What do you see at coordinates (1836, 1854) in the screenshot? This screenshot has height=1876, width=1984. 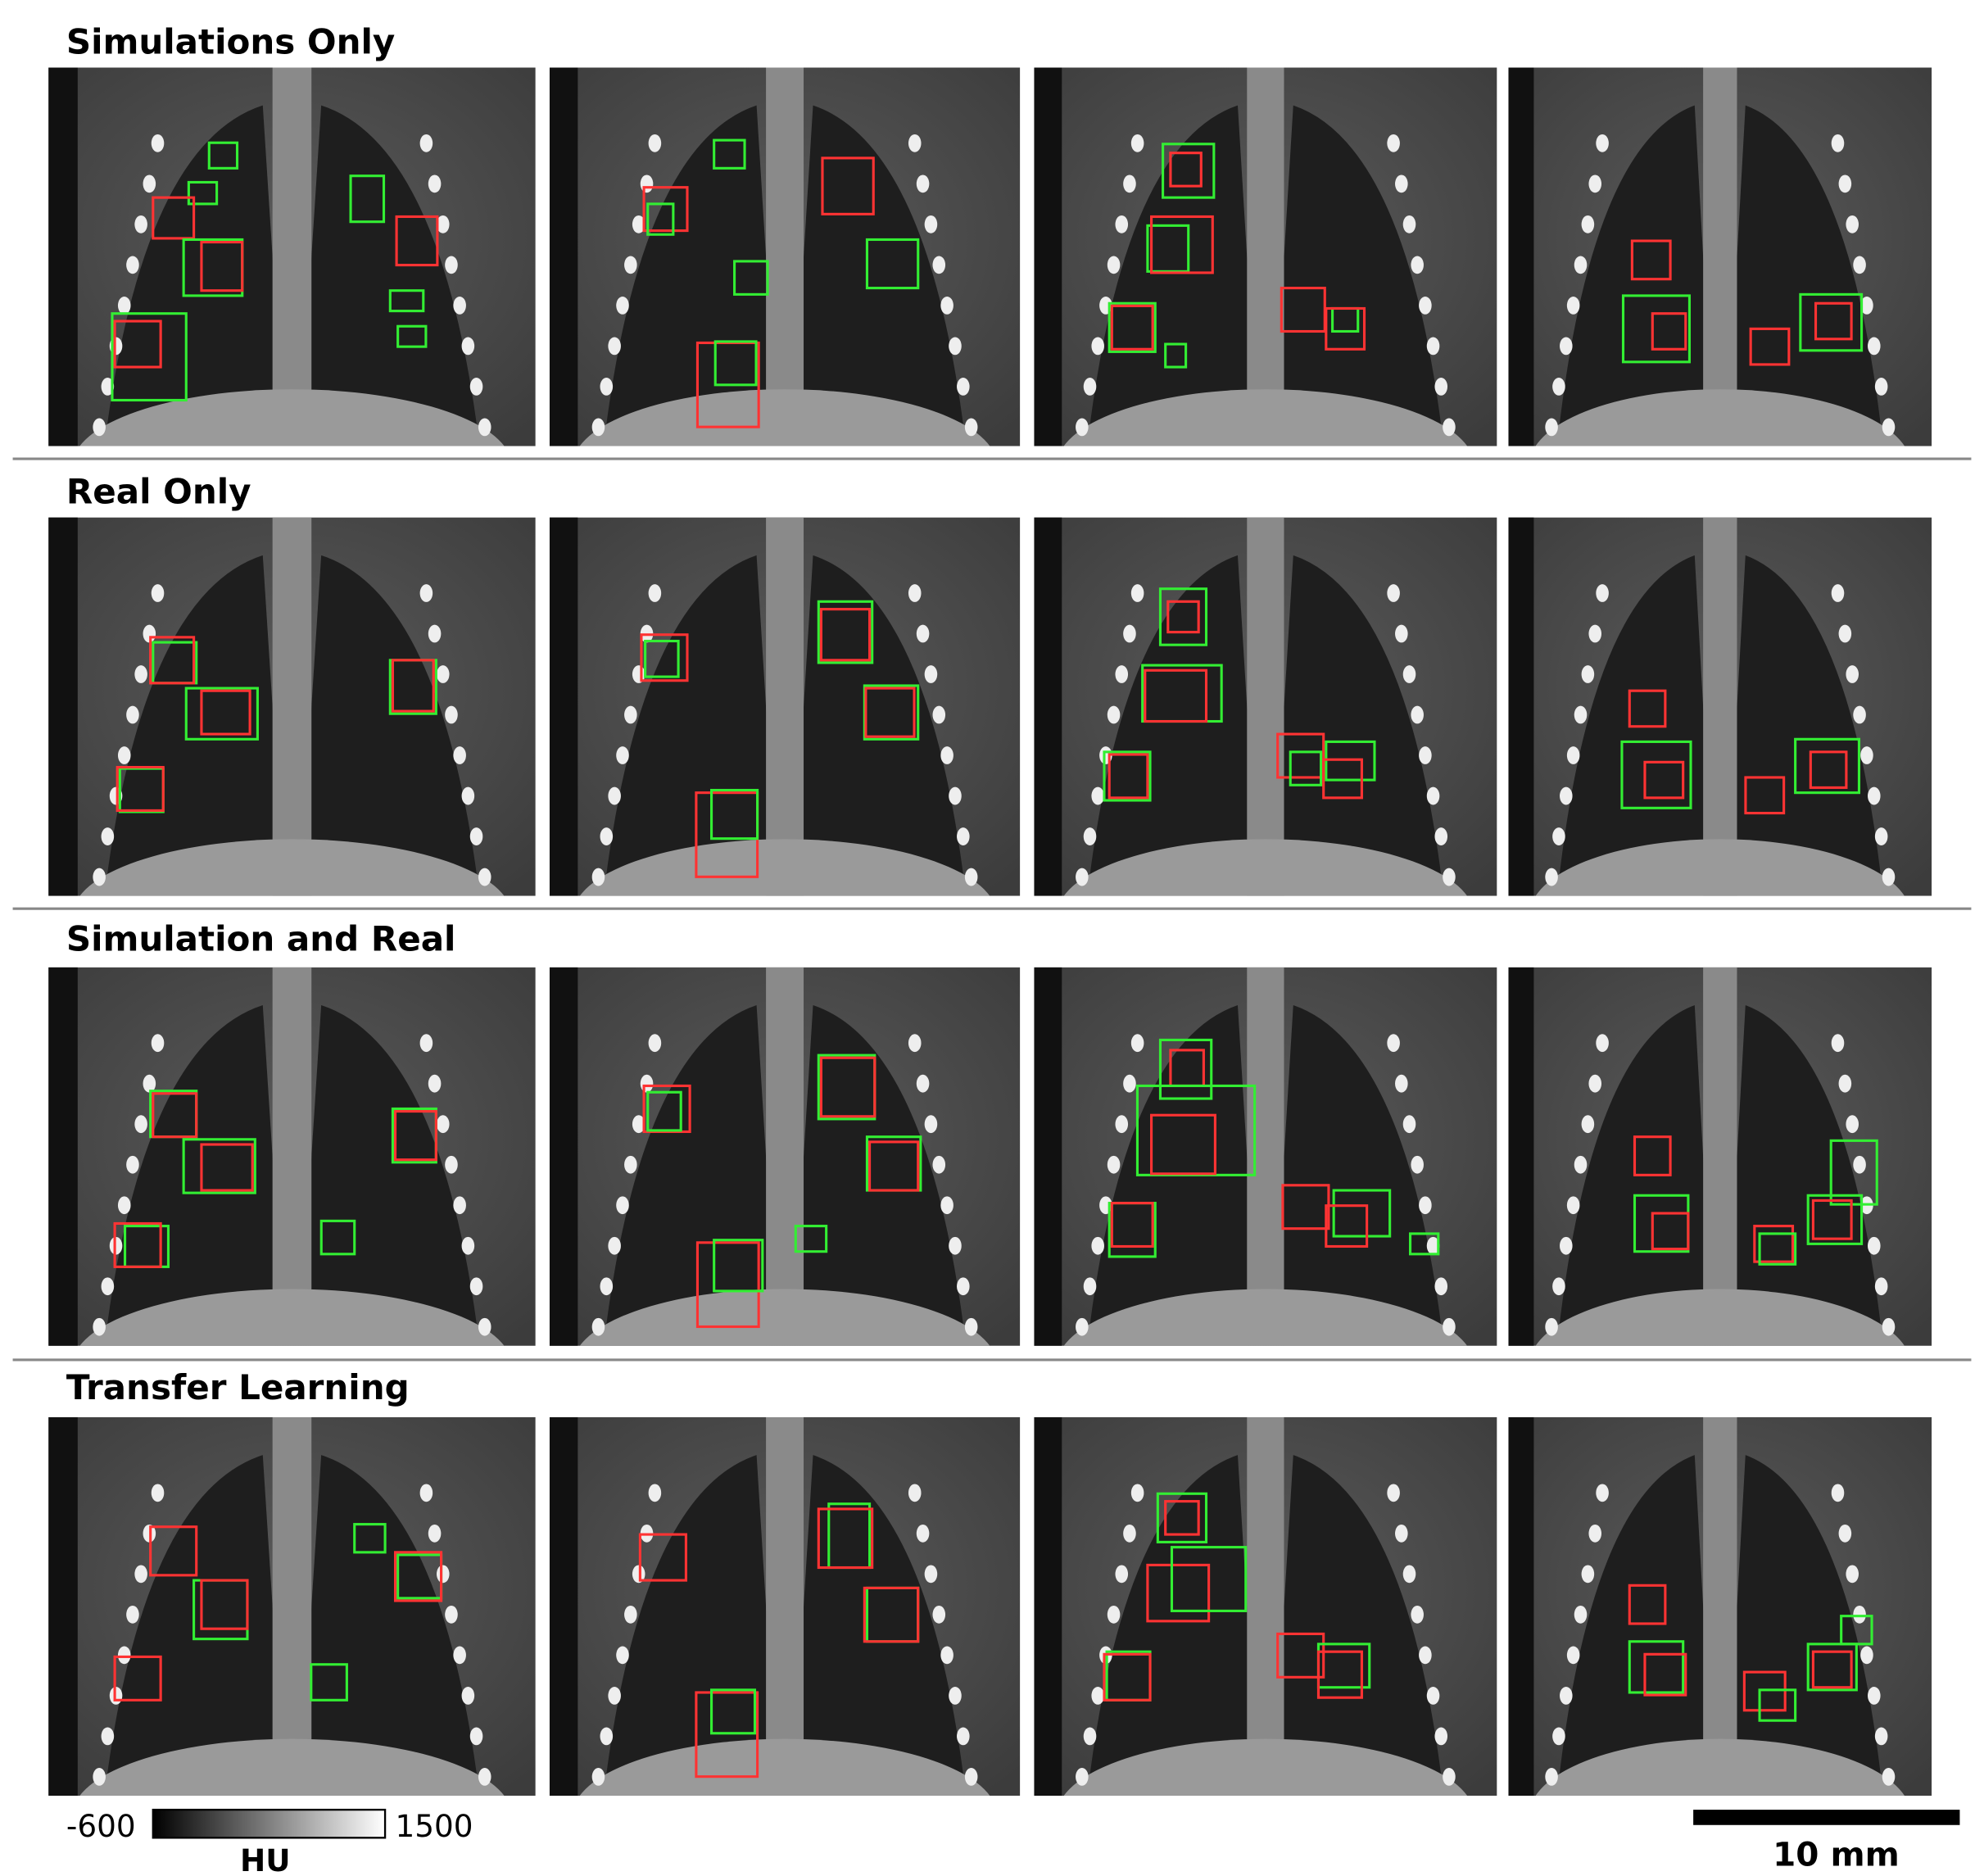 I see `scale-bar-label: 10 mm` at bounding box center [1836, 1854].